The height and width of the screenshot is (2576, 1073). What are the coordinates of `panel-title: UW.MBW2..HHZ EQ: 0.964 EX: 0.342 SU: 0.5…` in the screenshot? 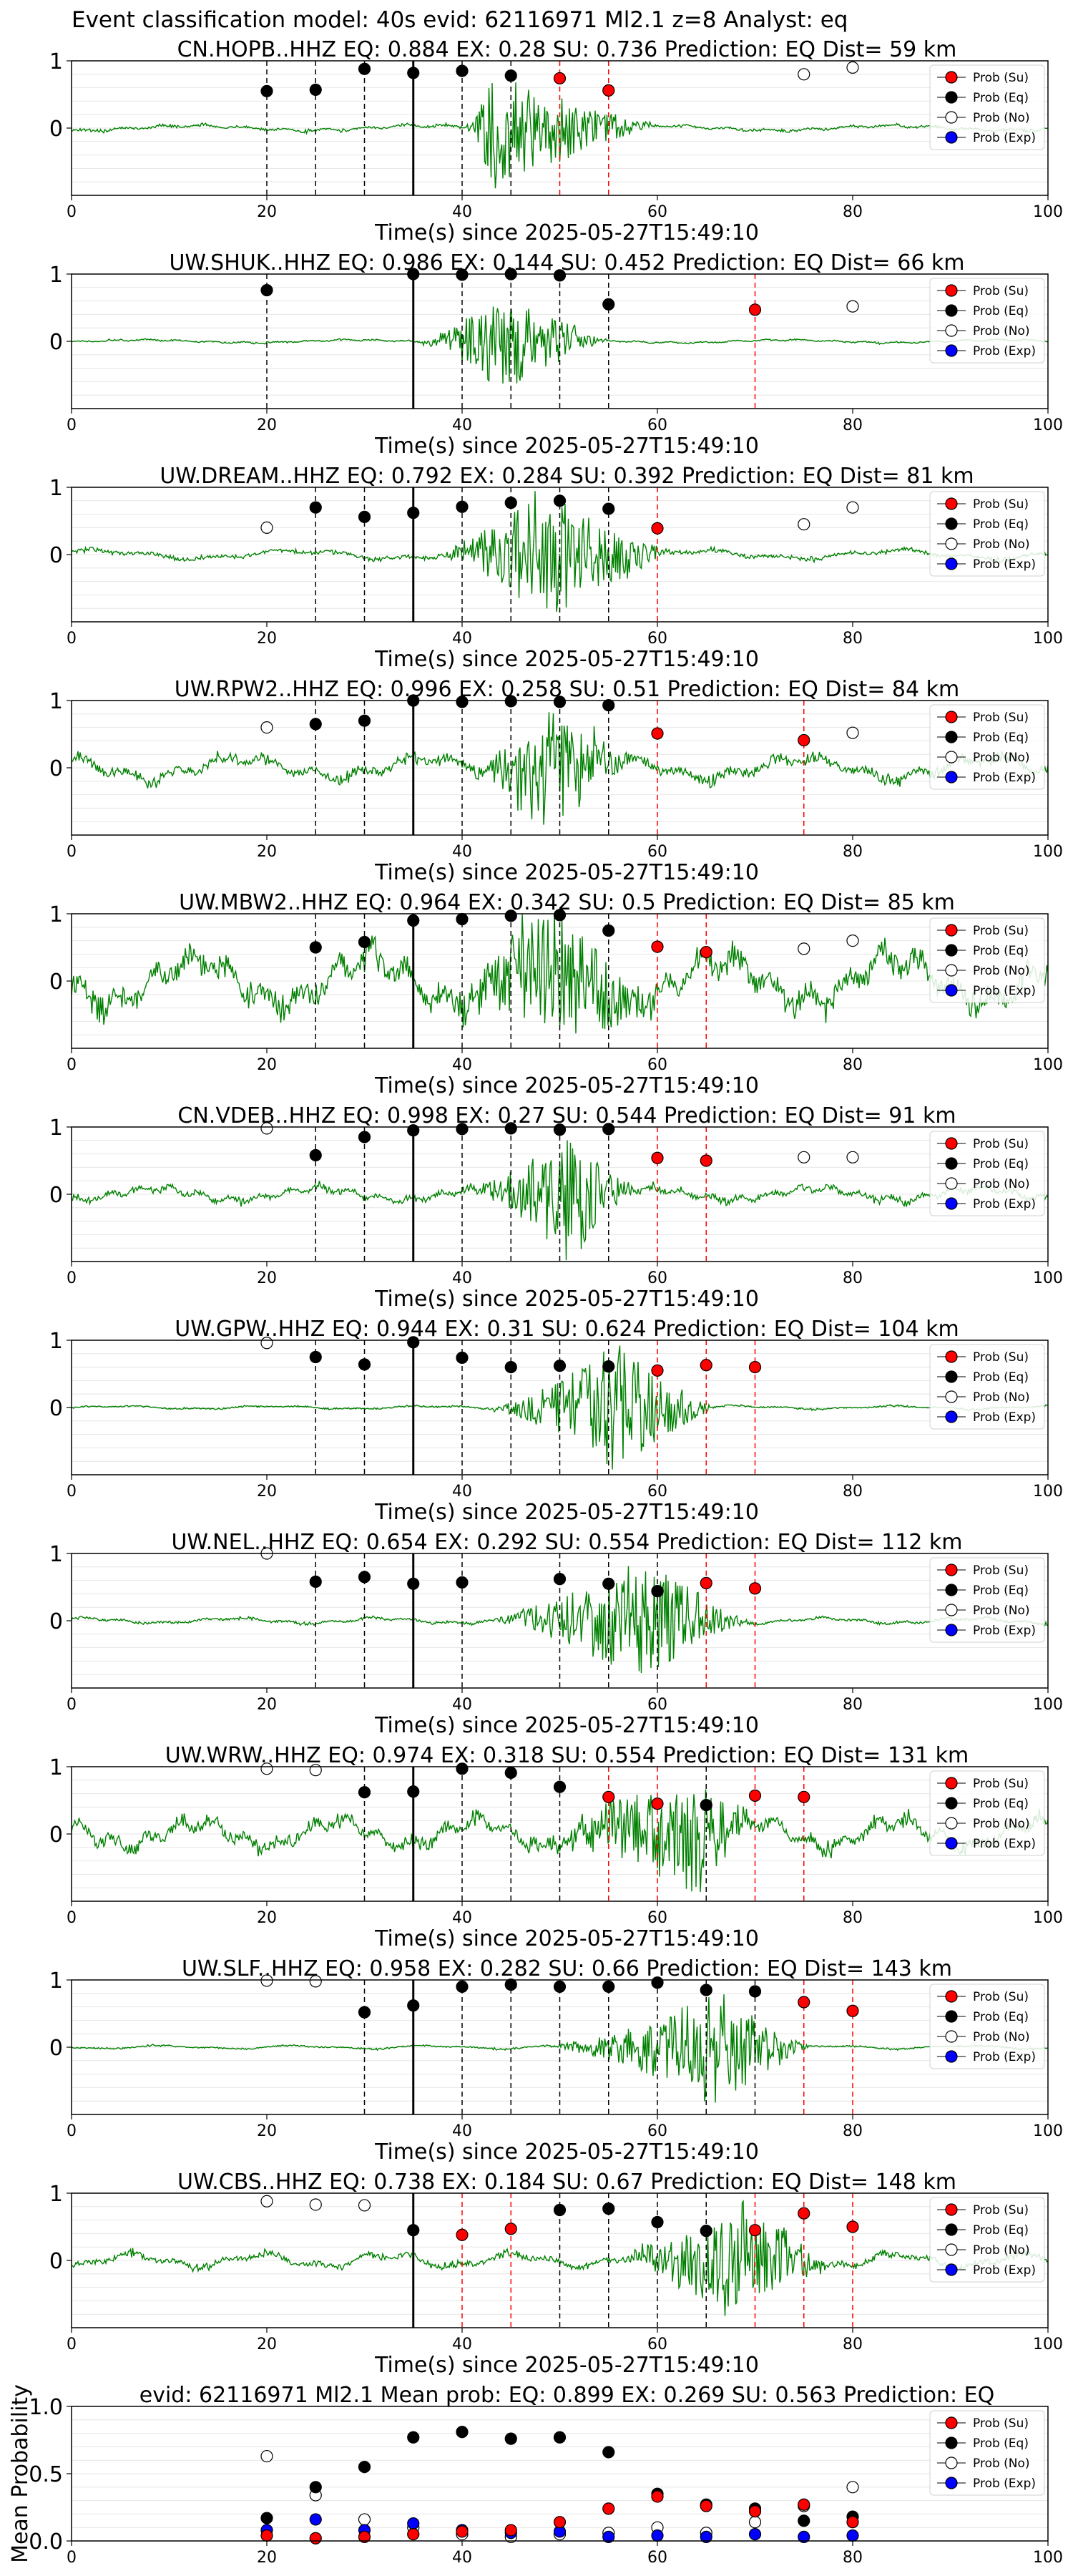 It's located at (567, 902).